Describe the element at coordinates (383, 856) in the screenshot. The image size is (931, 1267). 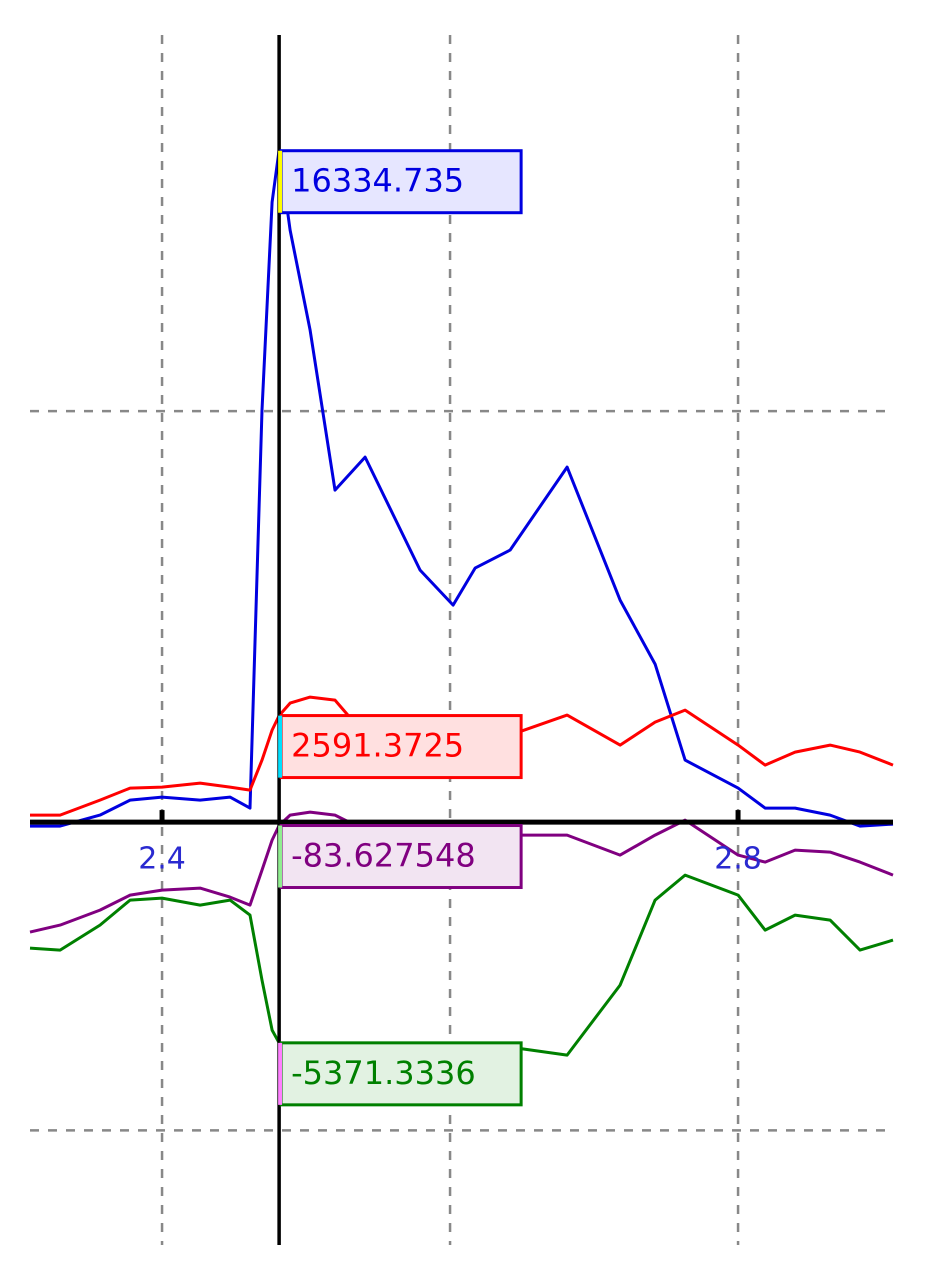
I see `readout-value: -83.627548` at that location.